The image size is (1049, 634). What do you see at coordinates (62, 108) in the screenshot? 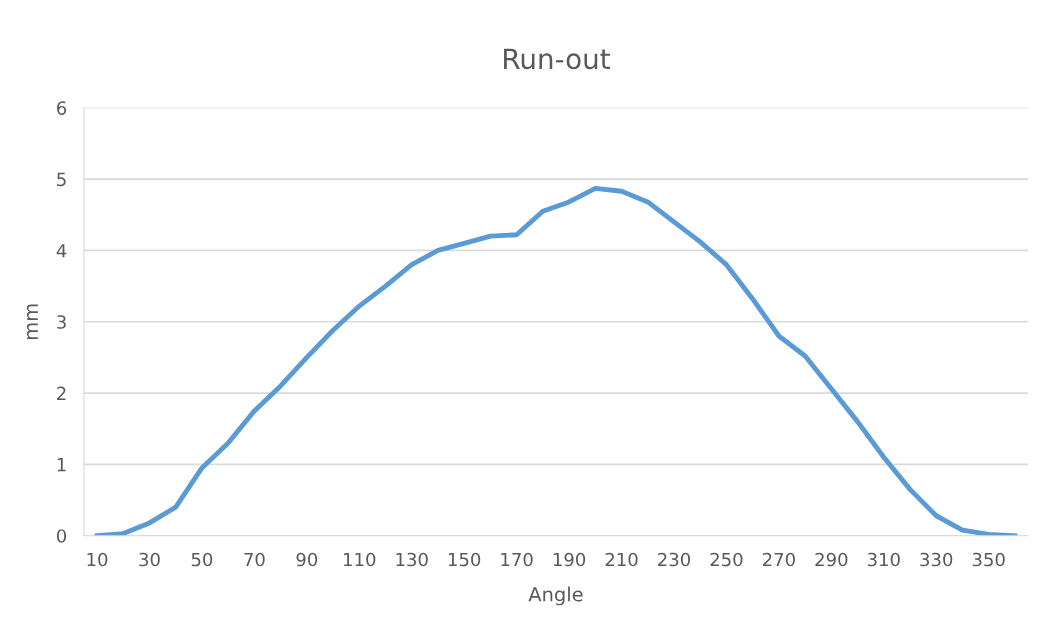
I see `y-tick-label: 6` at bounding box center [62, 108].